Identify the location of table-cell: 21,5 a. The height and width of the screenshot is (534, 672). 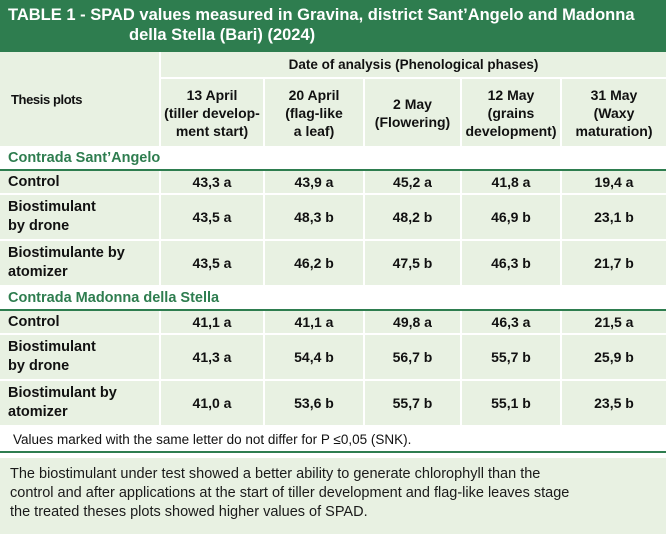
(613, 322).